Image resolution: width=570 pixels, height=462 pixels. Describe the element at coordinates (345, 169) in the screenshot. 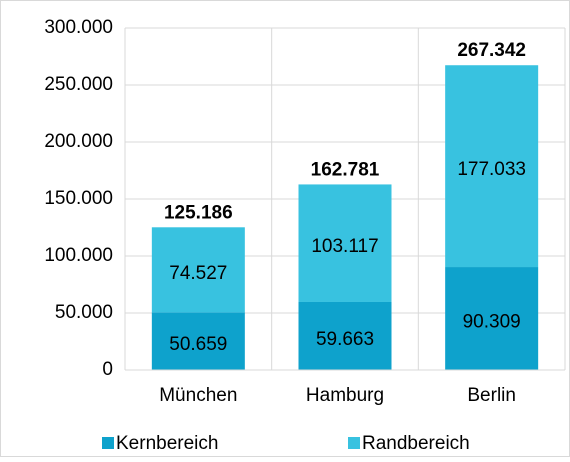

I see `total-label: 162.781` at that location.